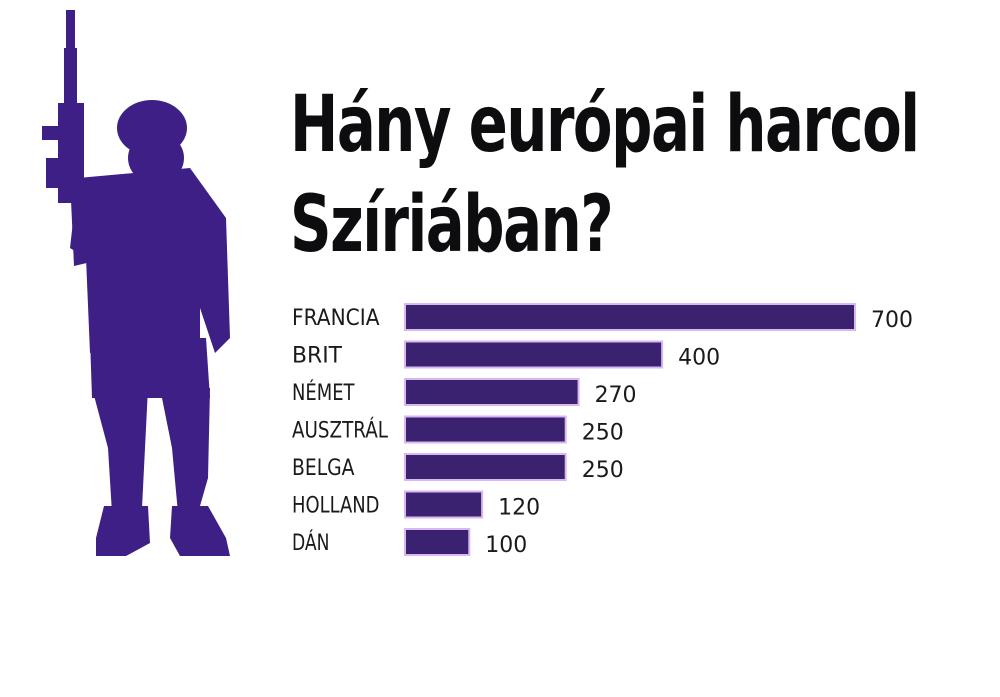 The width and height of the screenshot is (1000, 697). I want to click on category-label: BRIT, so click(317, 356).